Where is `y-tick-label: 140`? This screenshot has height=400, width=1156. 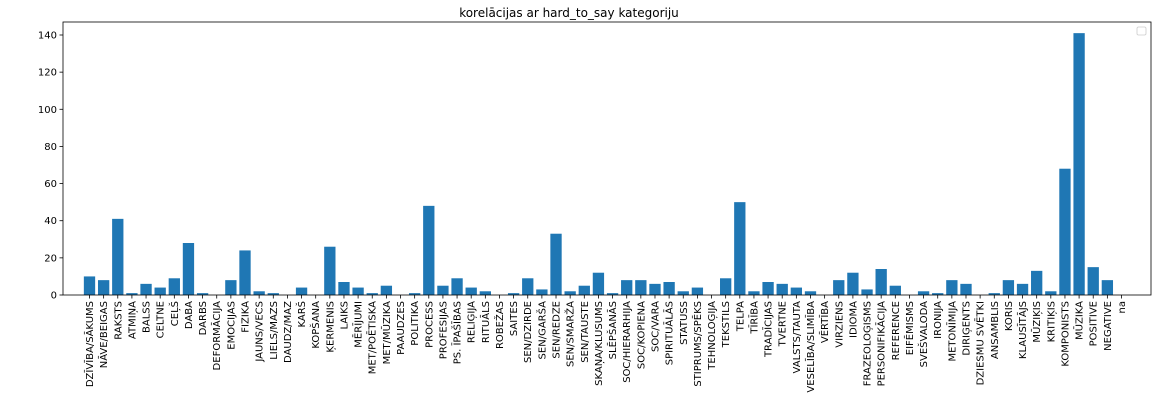 y-tick-label: 140 is located at coordinates (47, 36).